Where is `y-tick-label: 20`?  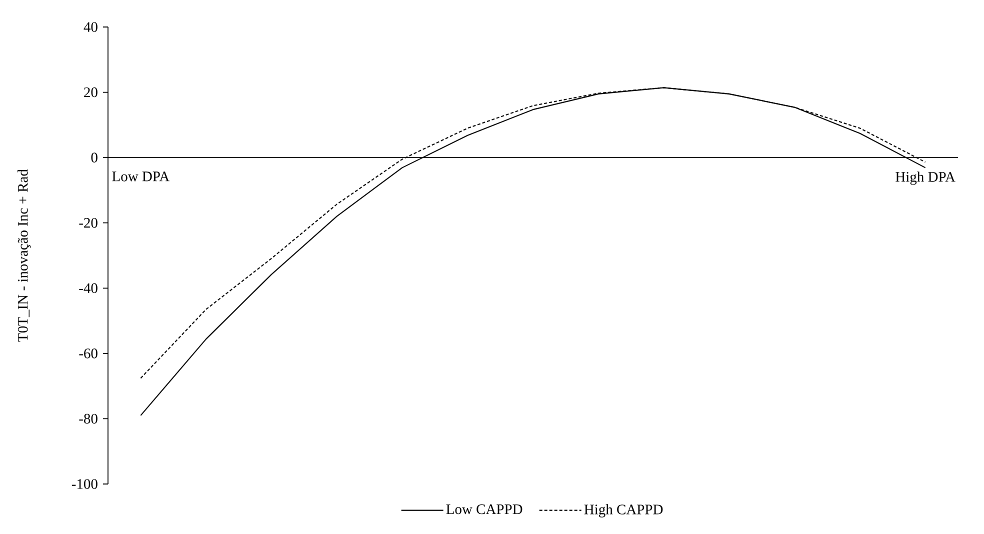 y-tick-label: 20 is located at coordinates (91, 92).